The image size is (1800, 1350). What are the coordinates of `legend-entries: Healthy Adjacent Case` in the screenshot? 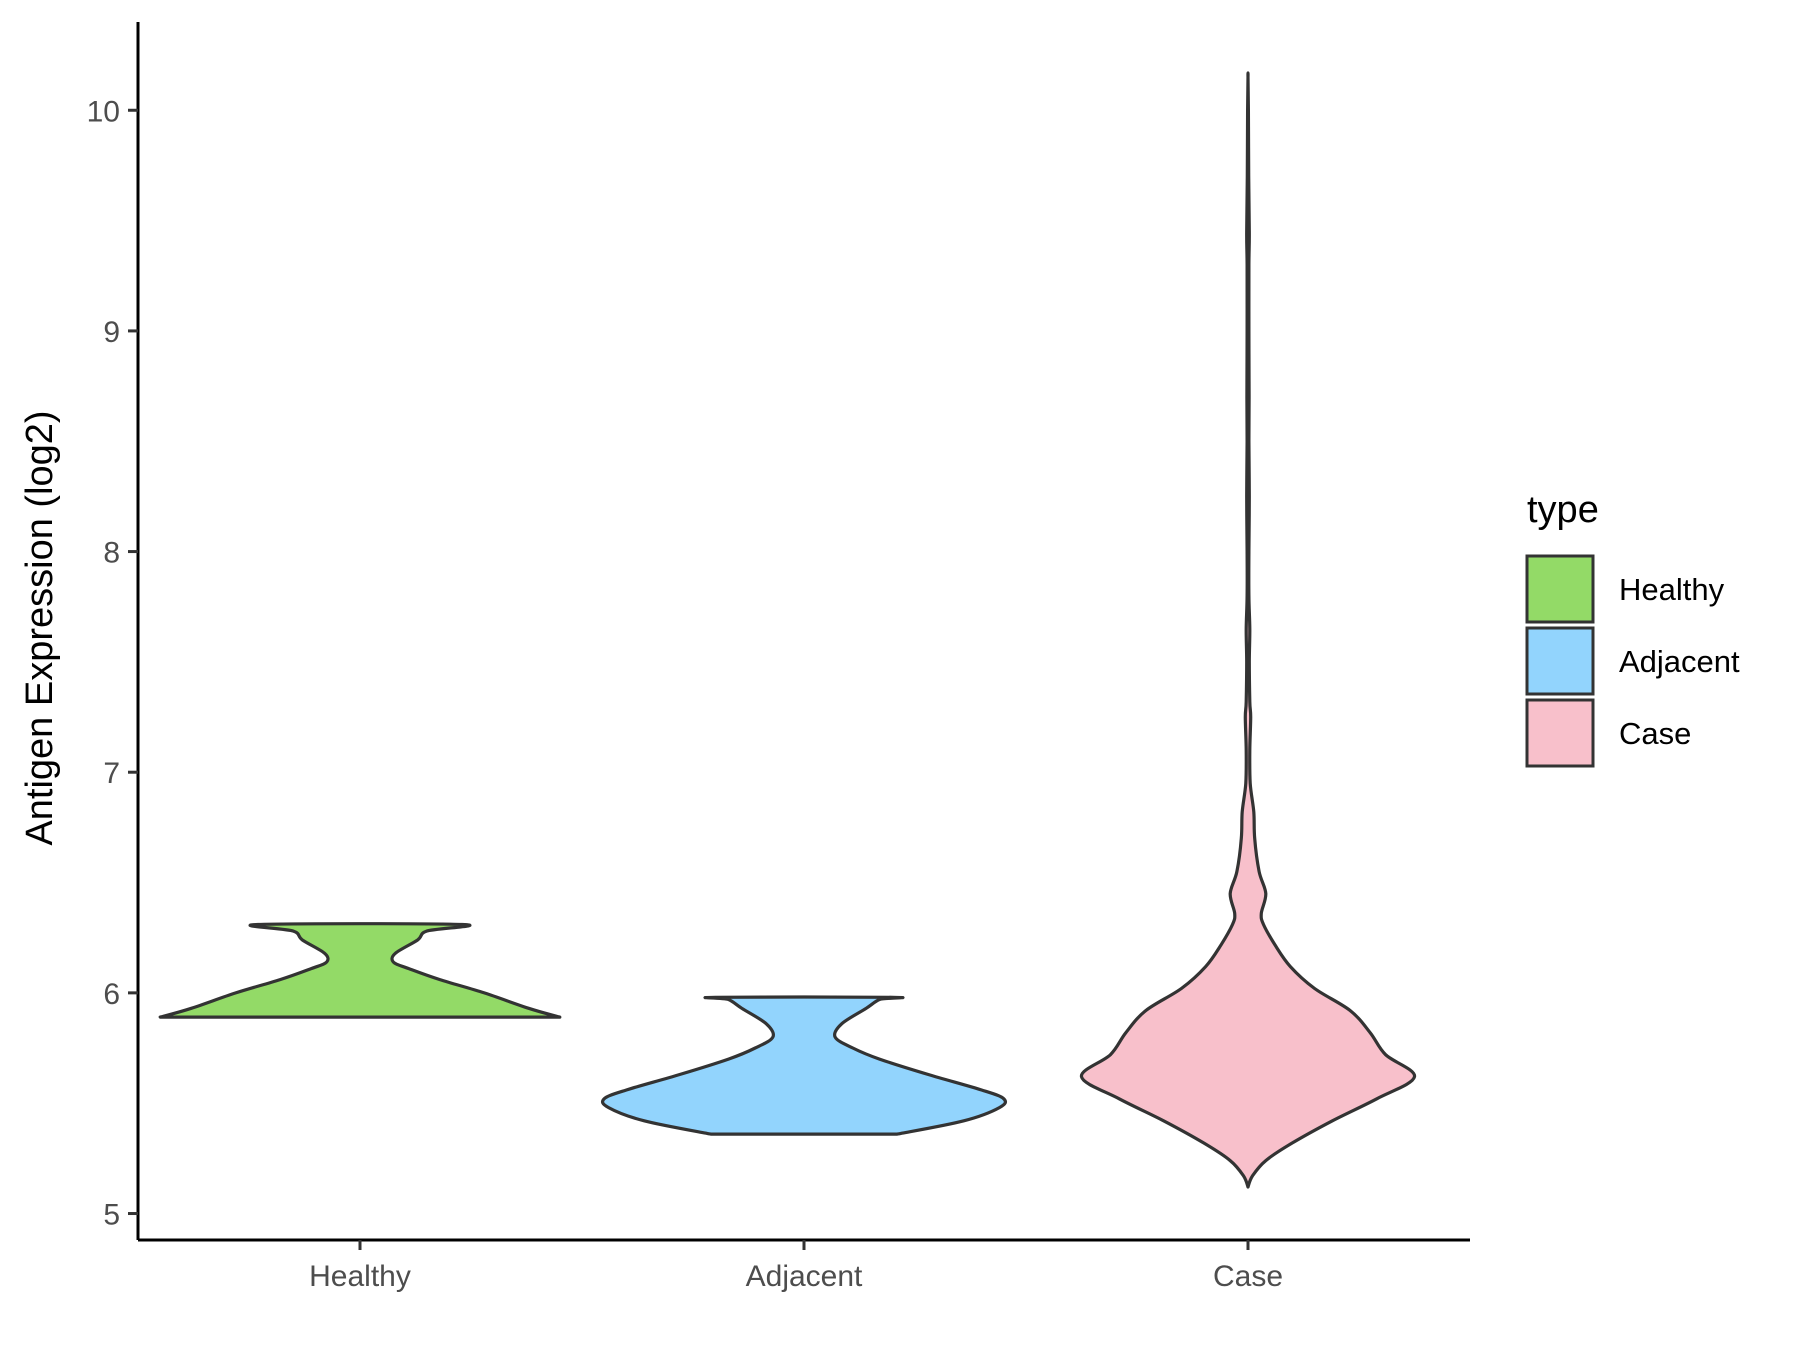 It's located at (1632, 661).